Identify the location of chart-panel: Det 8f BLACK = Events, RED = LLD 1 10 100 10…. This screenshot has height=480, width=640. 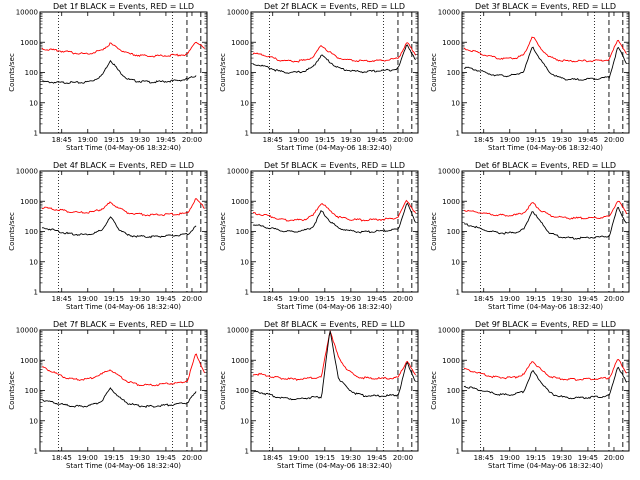
(319, 395).